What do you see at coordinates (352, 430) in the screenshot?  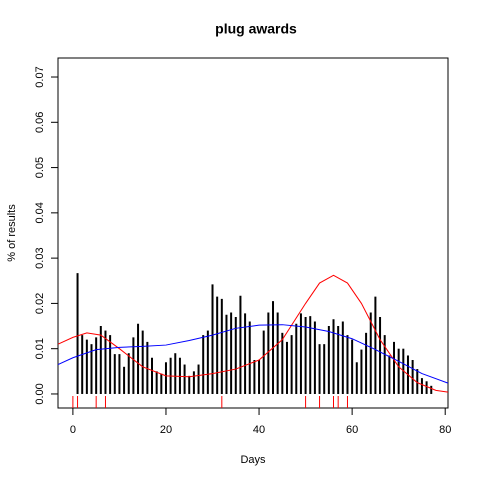 I see `x-tick-label: 60` at bounding box center [352, 430].